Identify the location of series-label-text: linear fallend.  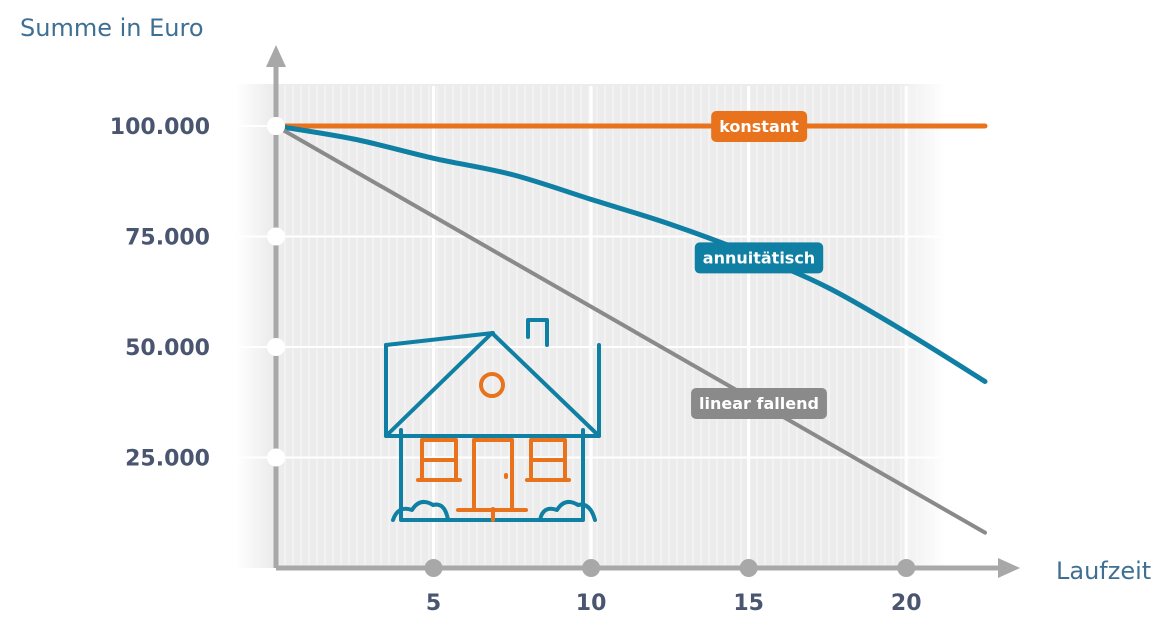
(759, 403).